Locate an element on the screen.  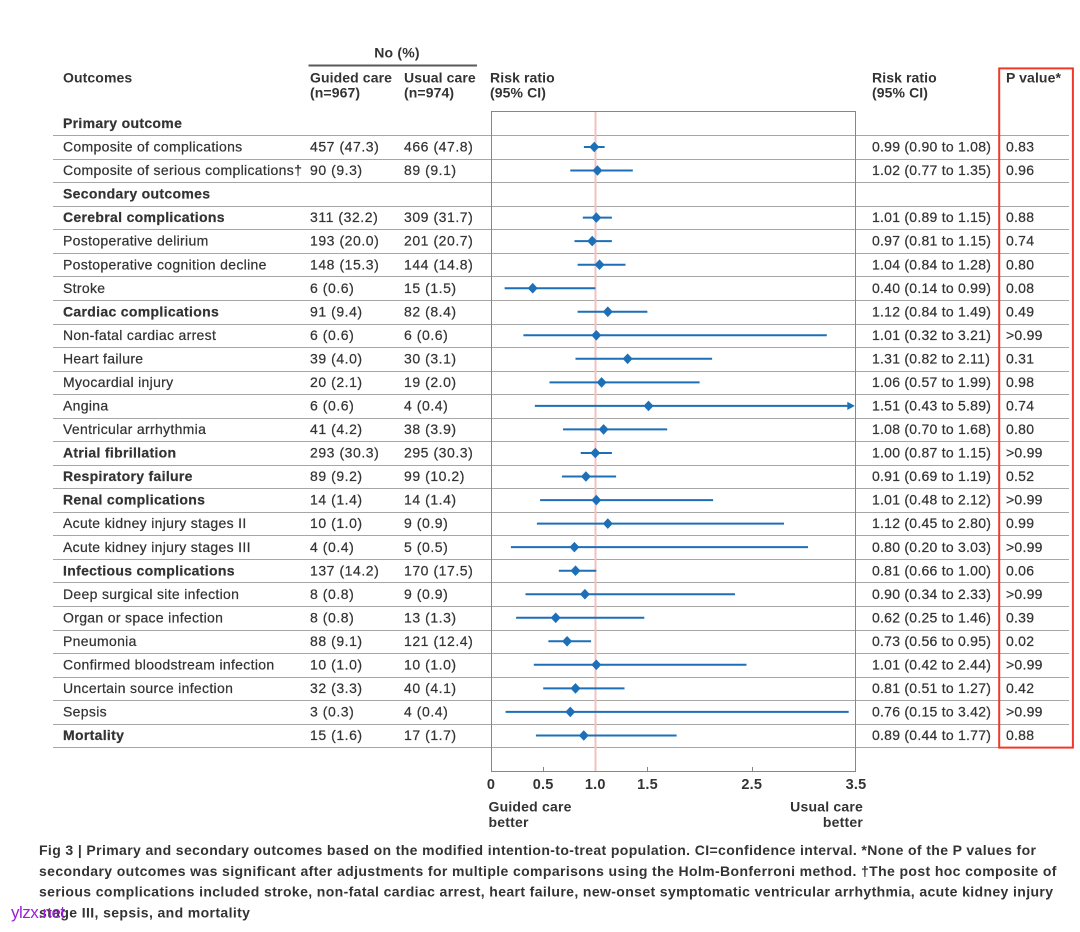
svg-text: 13 (1.3) is located at coordinates (430, 617).